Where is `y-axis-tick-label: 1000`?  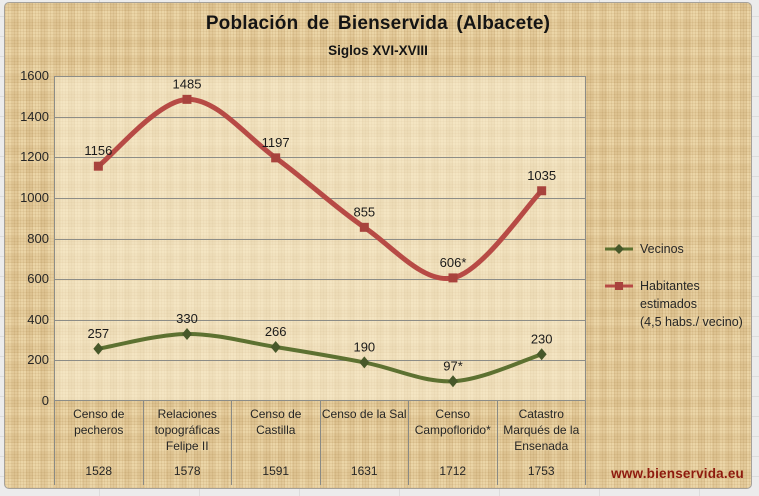
y-axis-tick-label: 1000 is located at coordinates (34, 197).